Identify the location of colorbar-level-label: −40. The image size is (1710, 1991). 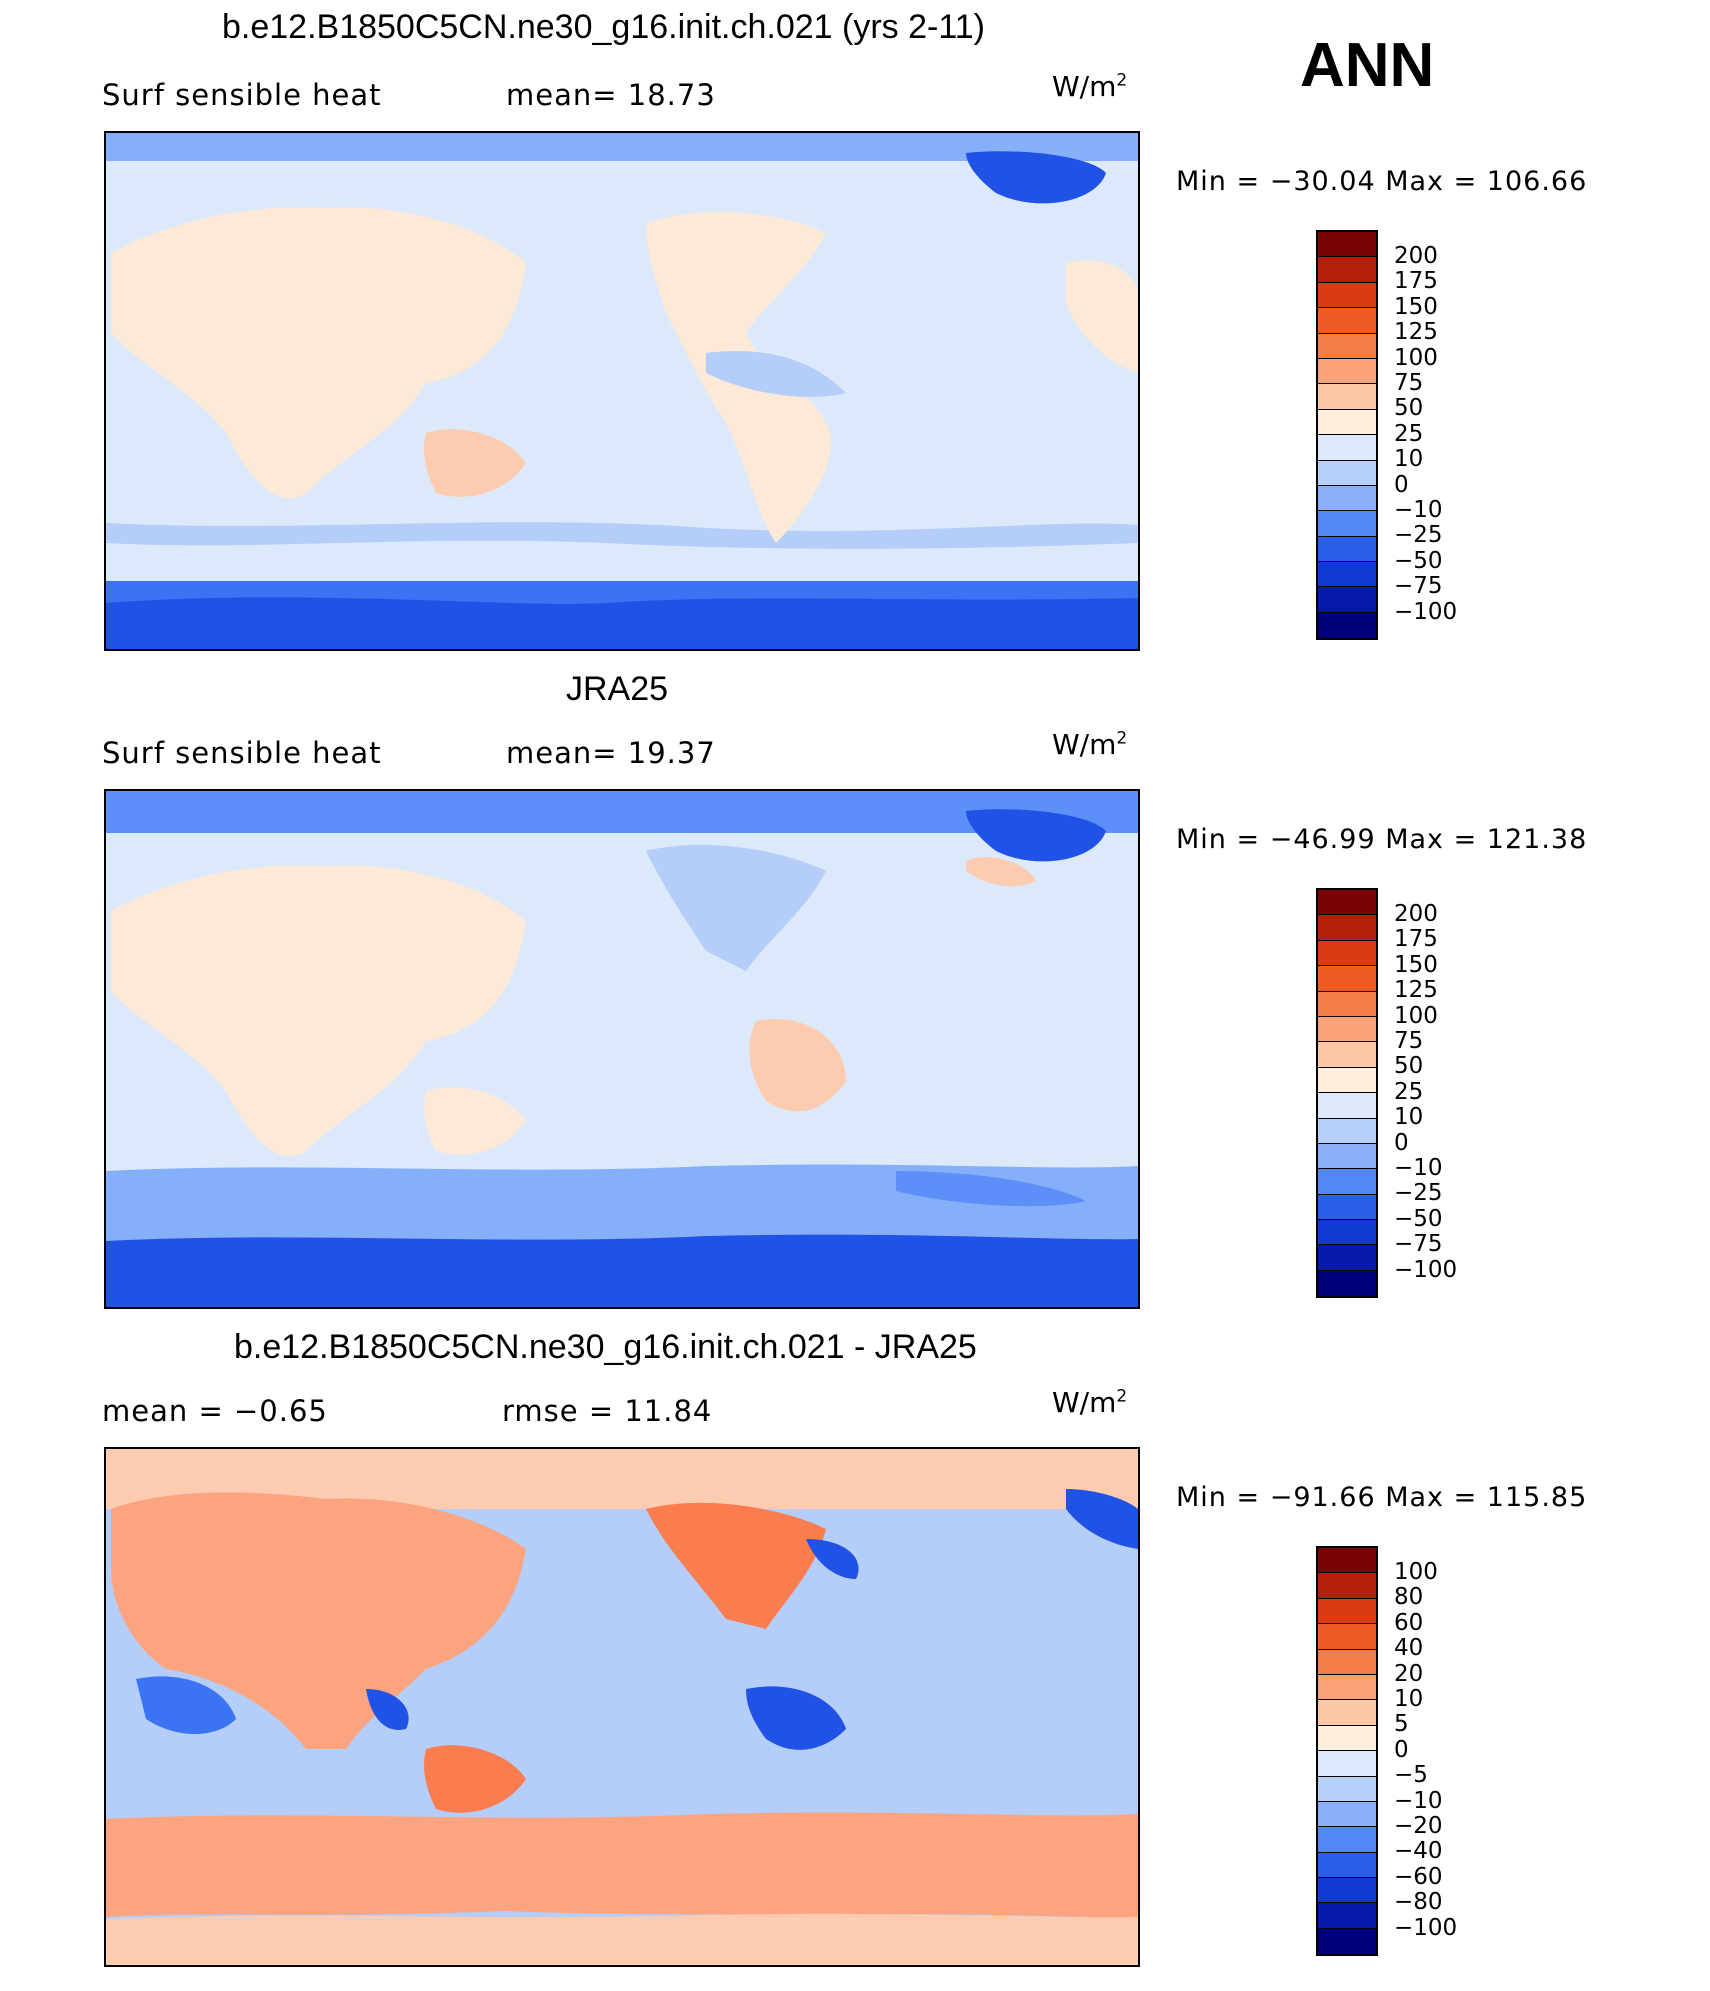
(1418, 1851).